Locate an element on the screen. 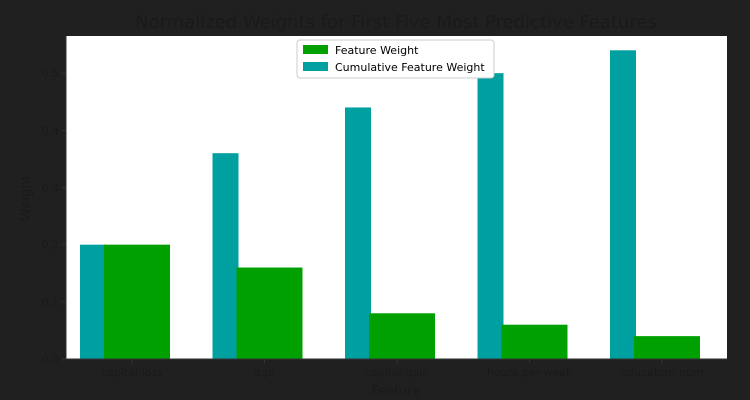 The image size is (750, 400). legend-label: Cumulative Feature Weight is located at coordinates (410, 67).